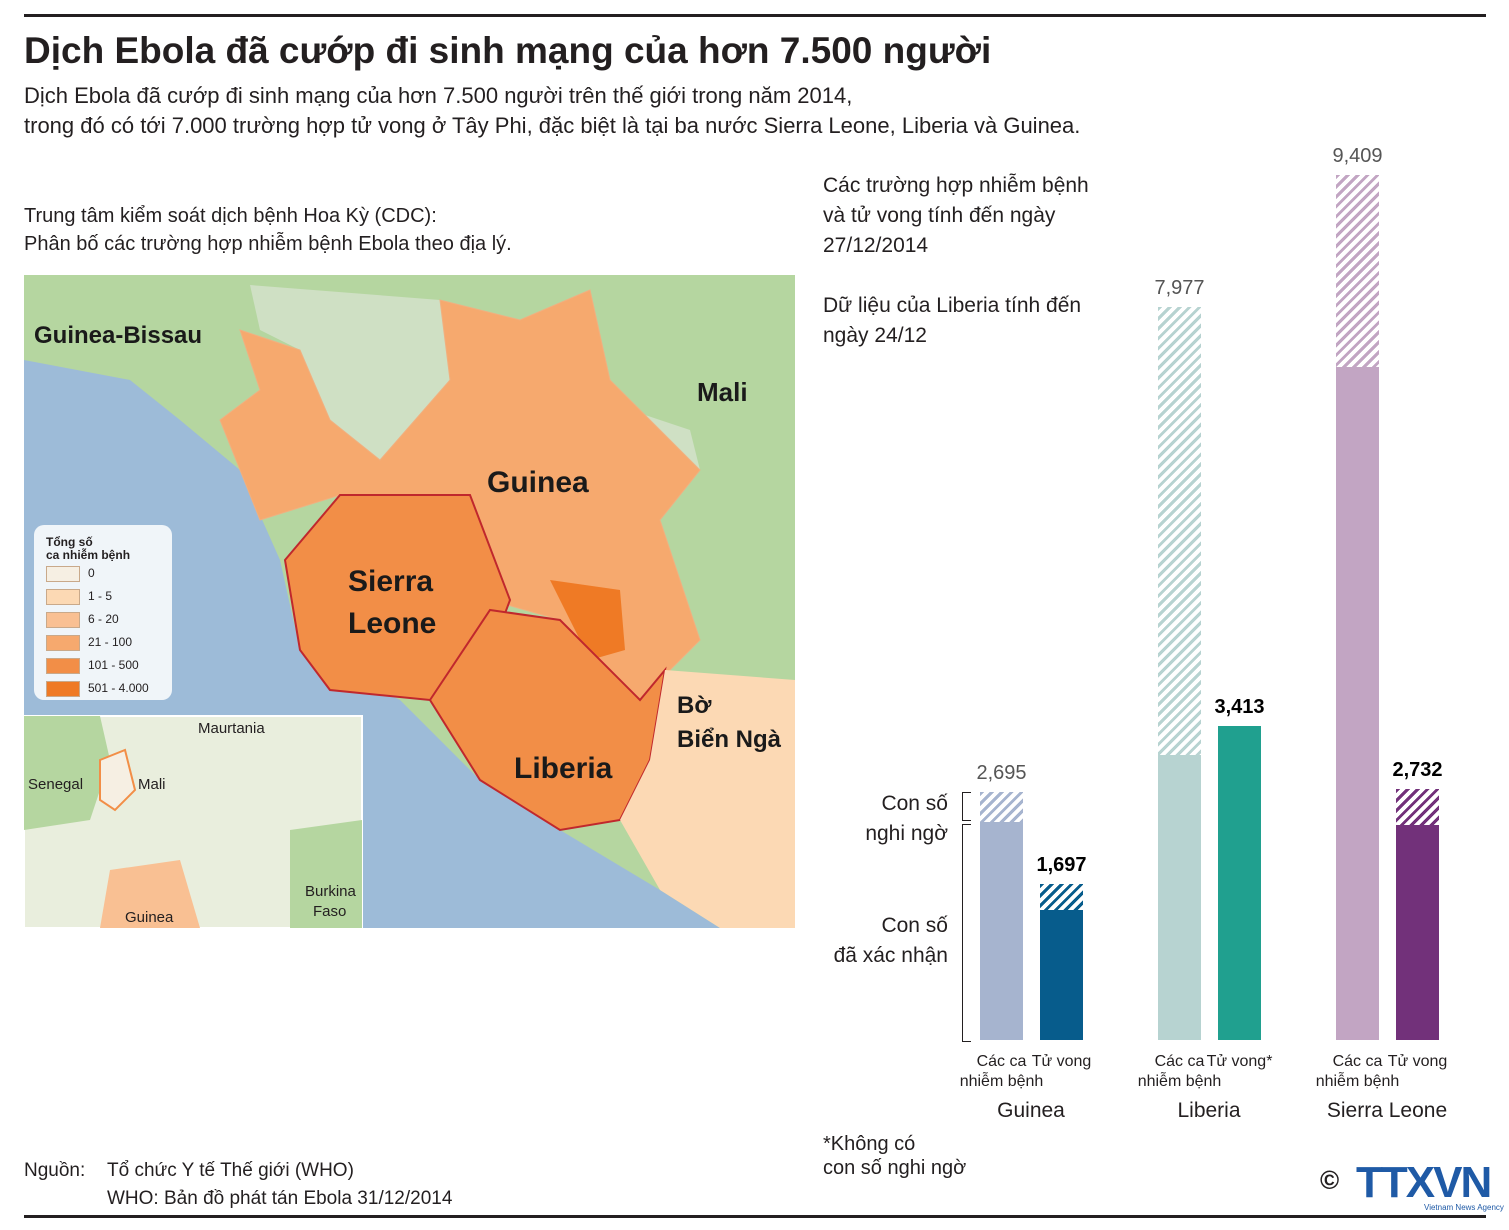 Image resolution: width=1509 pixels, height=1230 pixels. What do you see at coordinates (88, 555) in the screenshot?
I see `legend-title: ca nhiễm bệnh` at bounding box center [88, 555].